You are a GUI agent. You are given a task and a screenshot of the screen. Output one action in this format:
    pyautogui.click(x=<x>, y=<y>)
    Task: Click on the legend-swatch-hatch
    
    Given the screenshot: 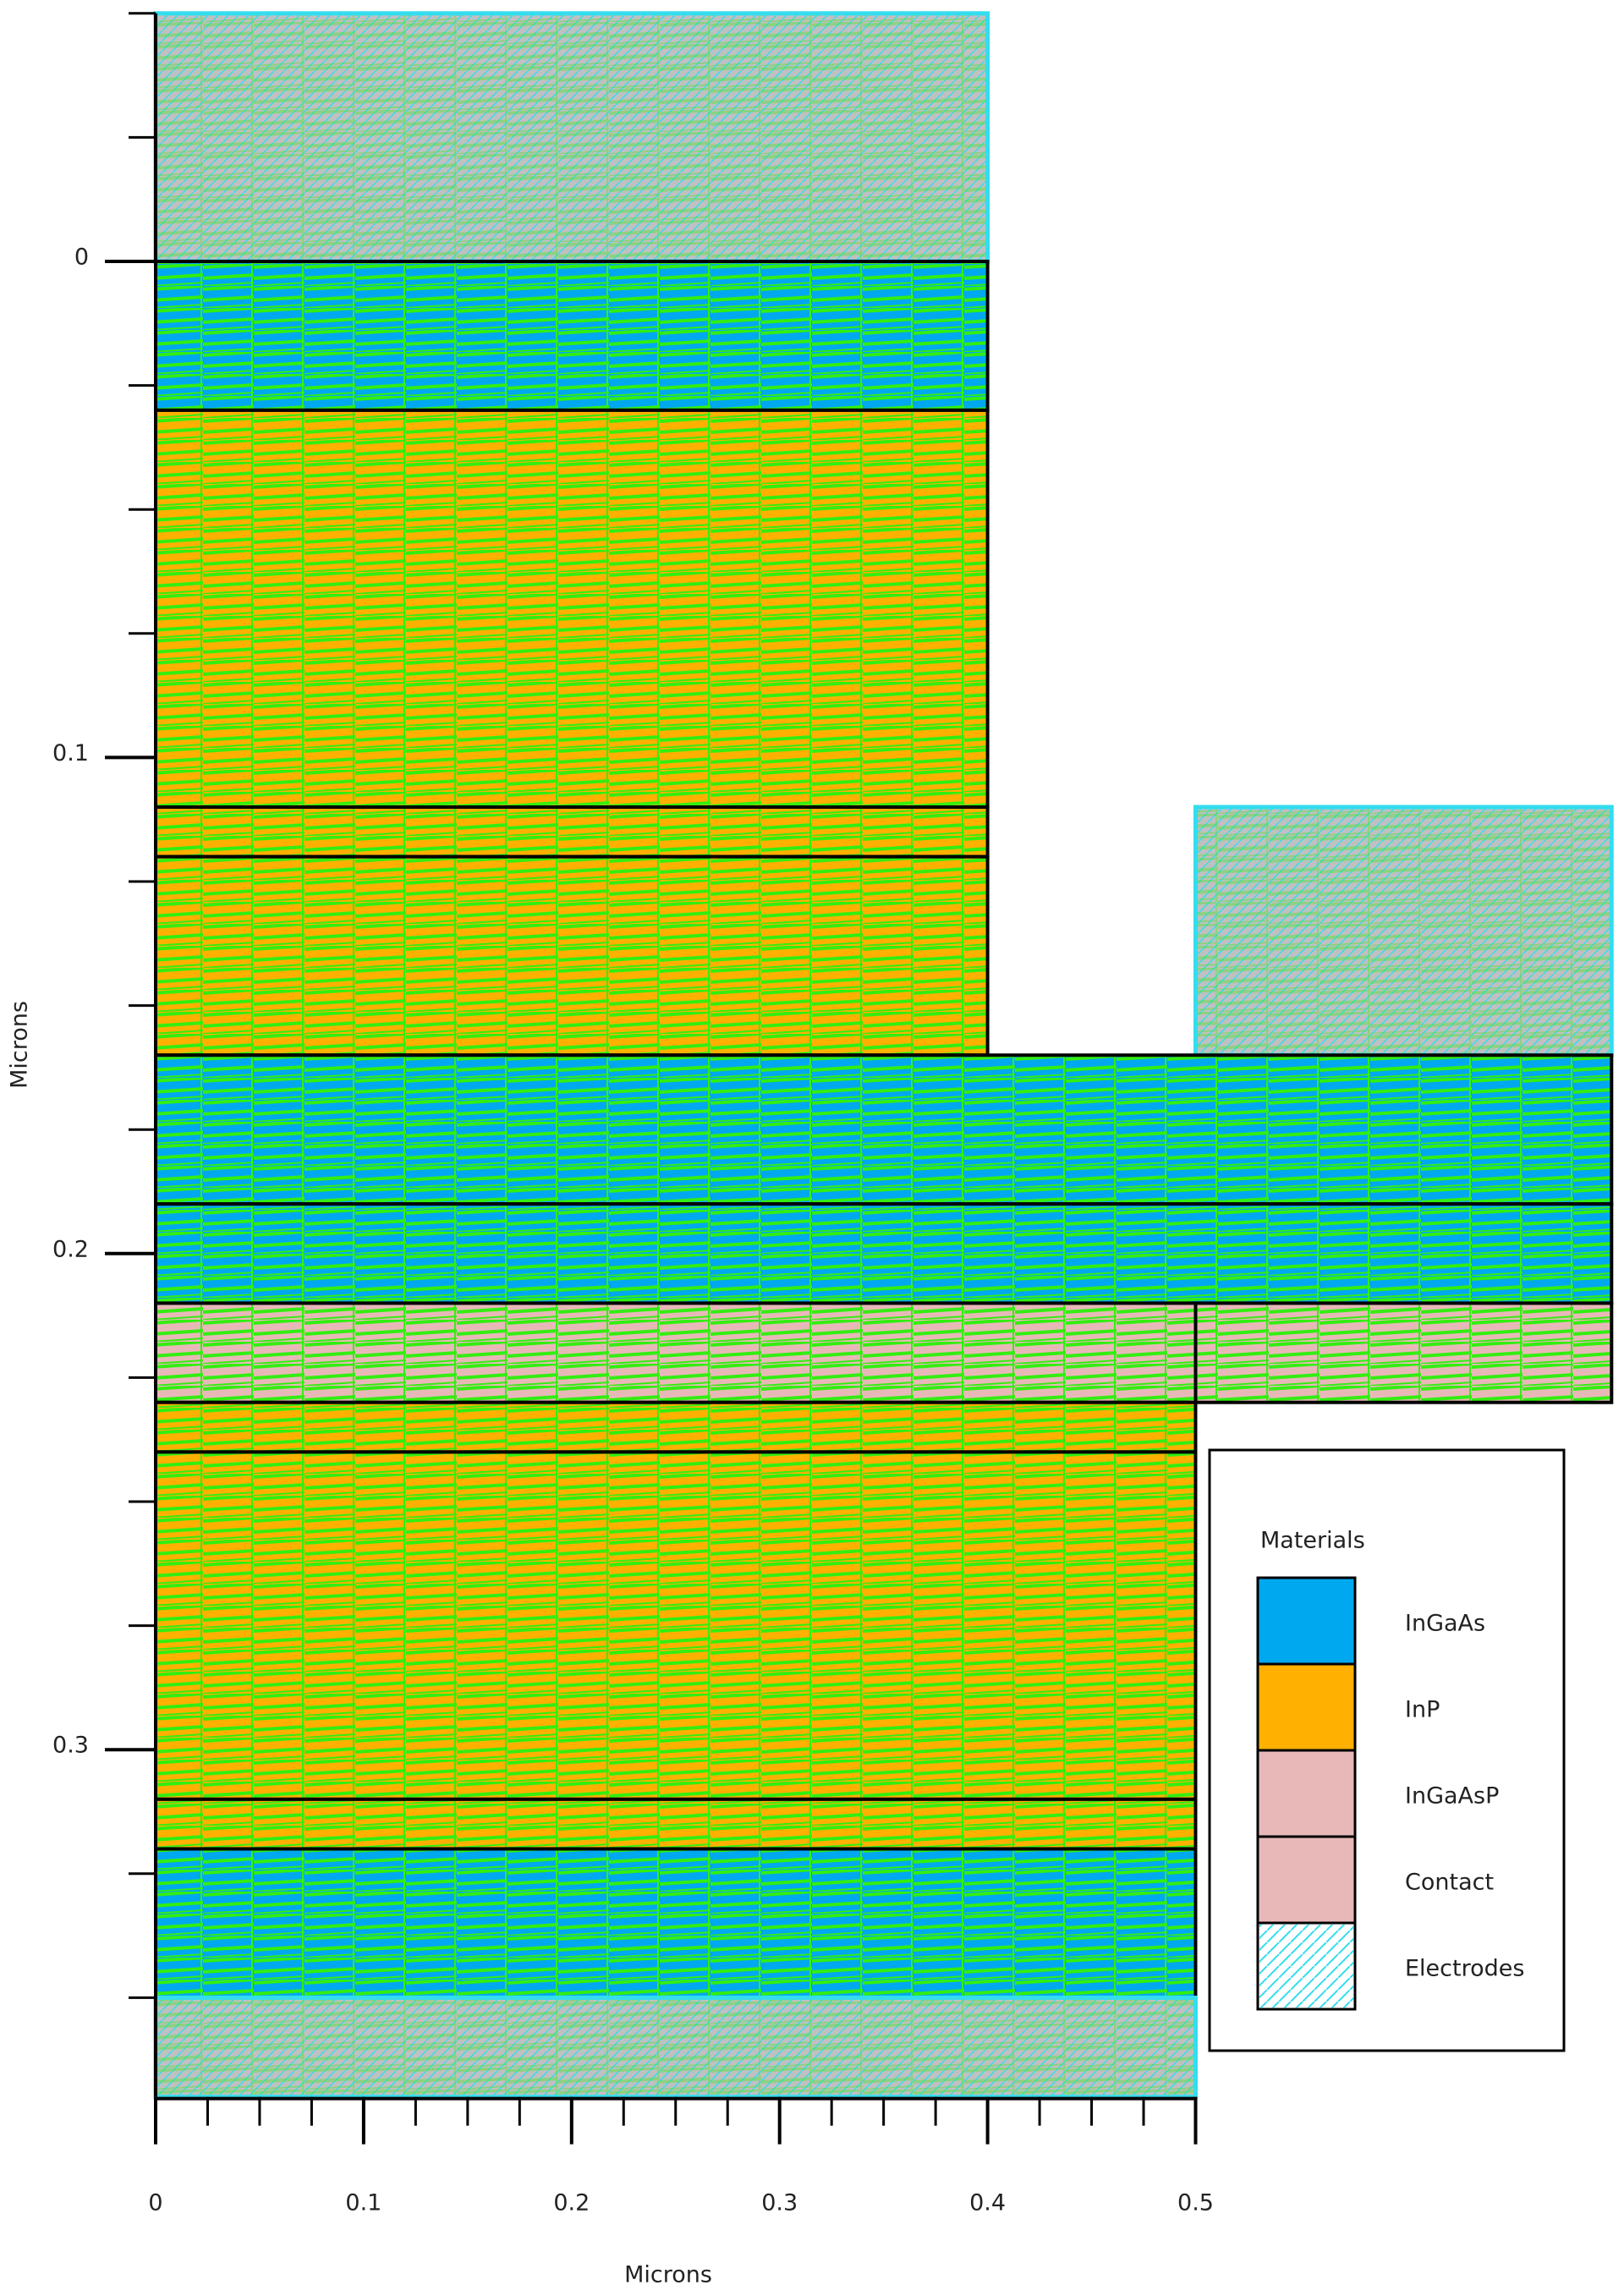 What is the action you would take?
    pyautogui.click(x=1306, y=1966)
    